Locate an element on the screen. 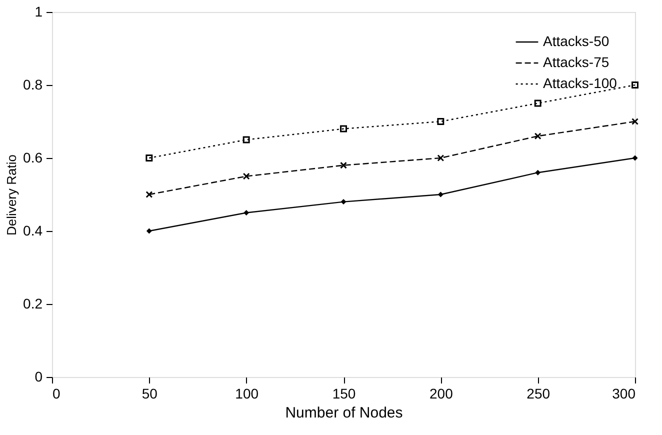 This screenshot has height=435, width=662. y-tick-label: 0 is located at coordinates (38, 376).